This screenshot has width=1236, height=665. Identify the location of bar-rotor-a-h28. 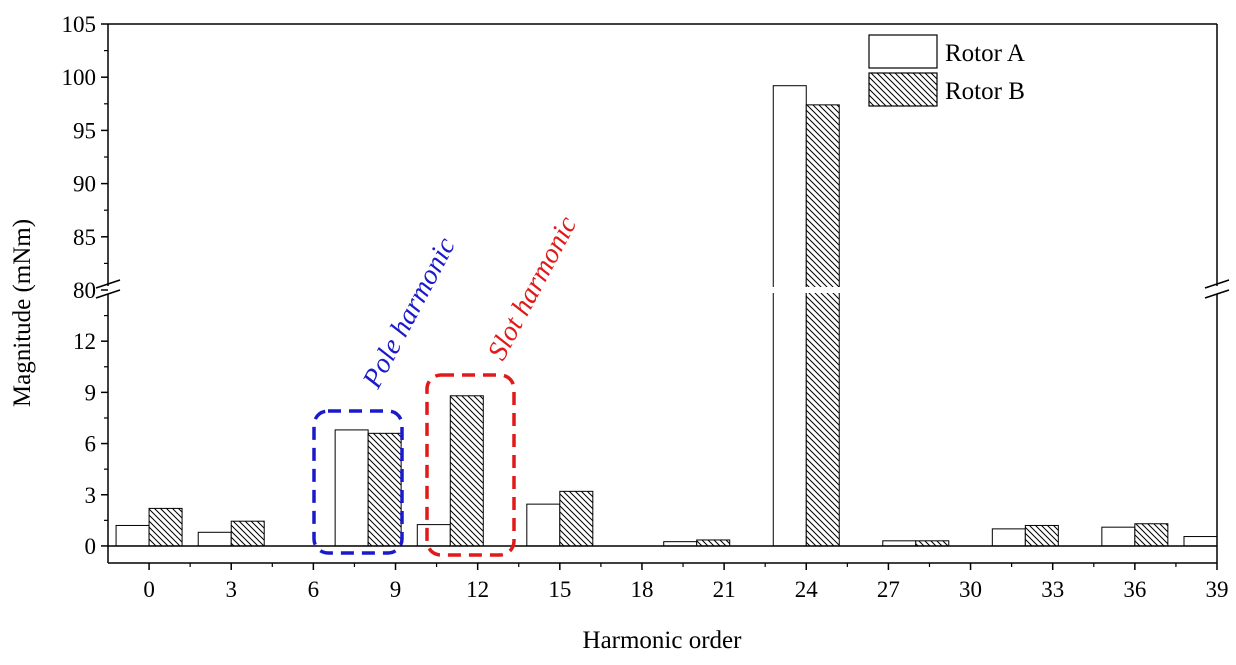
(899, 543).